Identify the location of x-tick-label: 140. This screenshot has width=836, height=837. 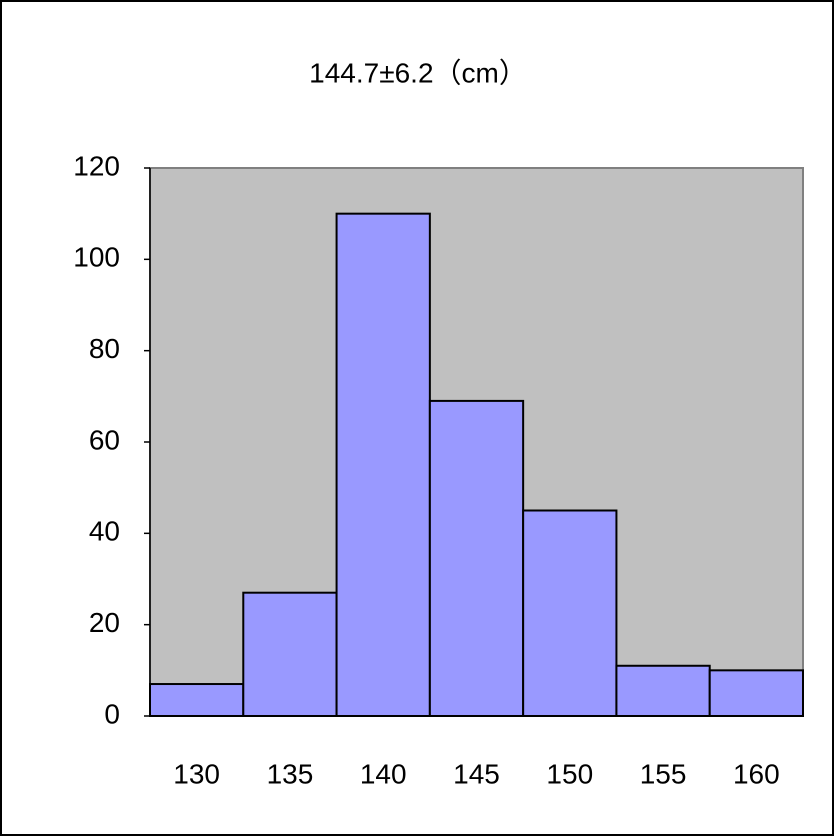
(383, 773).